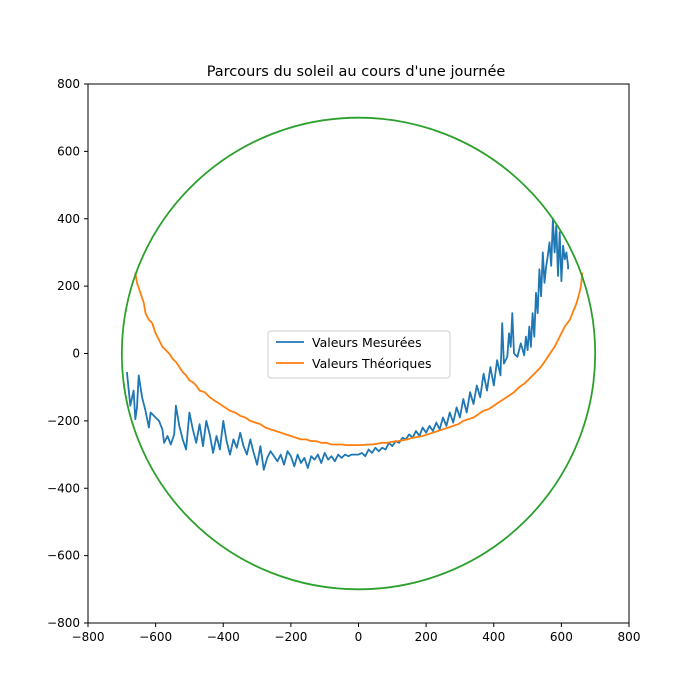  What do you see at coordinates (223, 637) in the screenshot?
I see `x-tick-label: −400` at bounding box center [223, 637].